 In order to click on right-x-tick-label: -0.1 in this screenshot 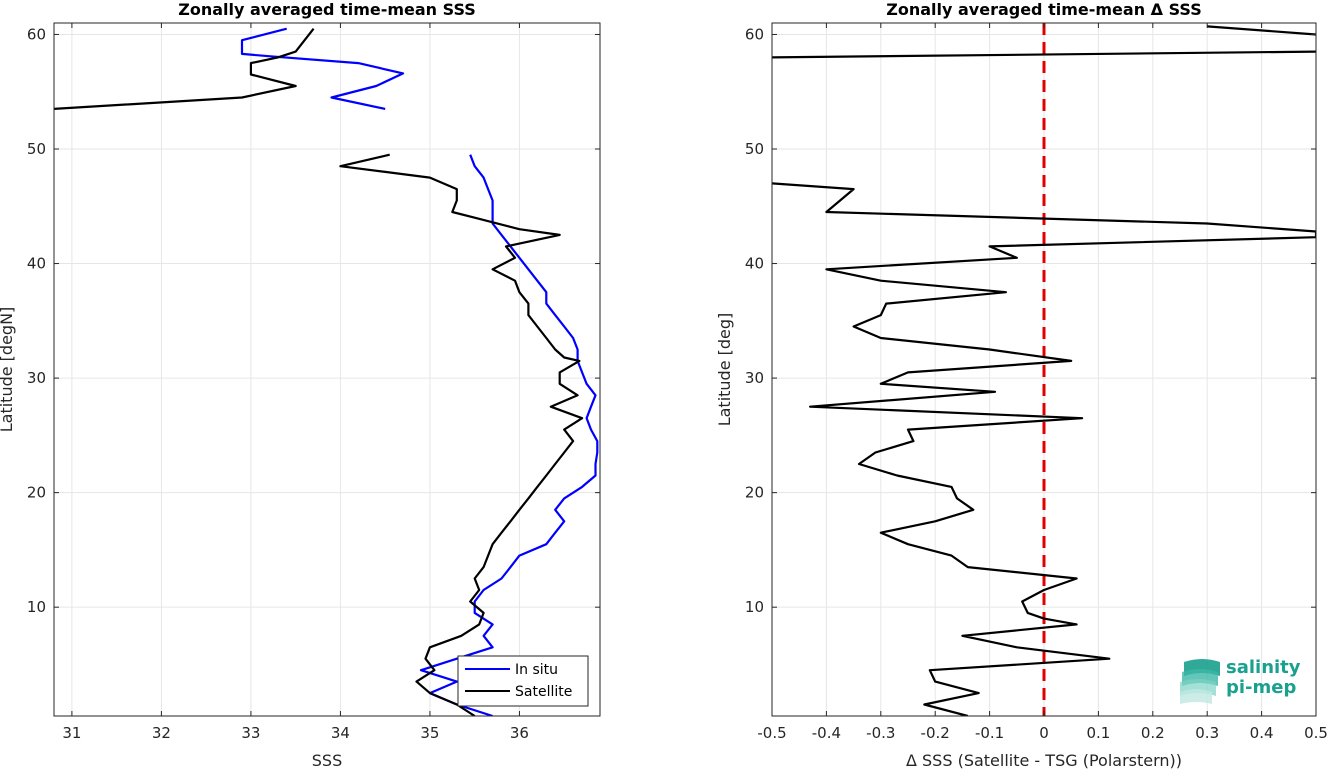, I will do `click(989, 733)`.